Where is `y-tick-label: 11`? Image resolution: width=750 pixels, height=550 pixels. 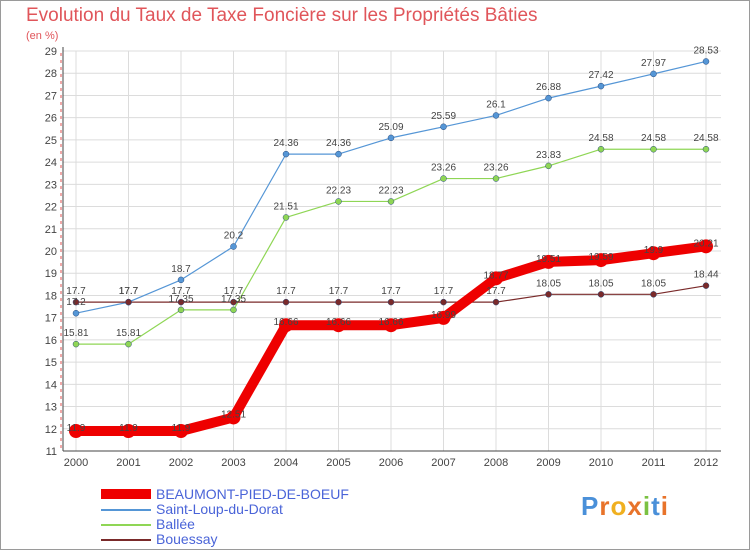
y-tick-label: 11 is located at coordinates (51, 452).